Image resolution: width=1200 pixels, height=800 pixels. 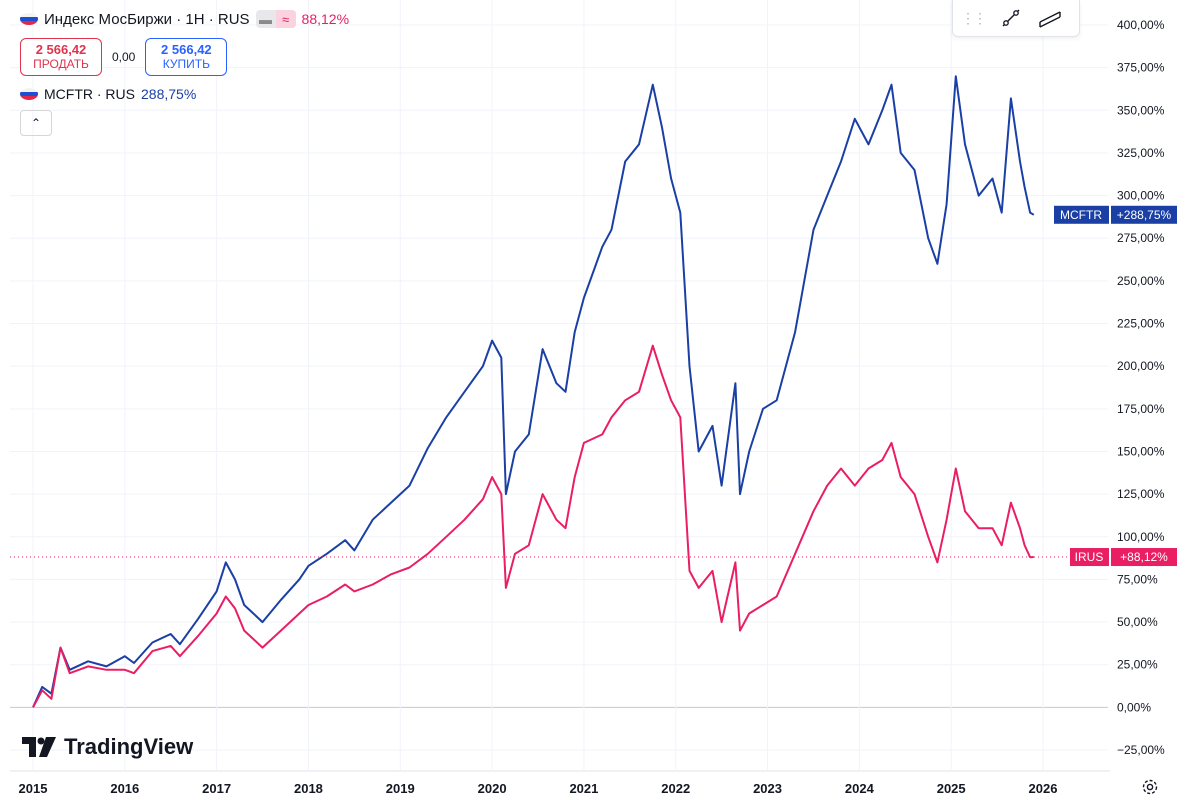 What do you see at coordinates (1141, 537) in the screenshot?
I see `y-tick-label: 100,00%` at bounding box center [1141, 537].